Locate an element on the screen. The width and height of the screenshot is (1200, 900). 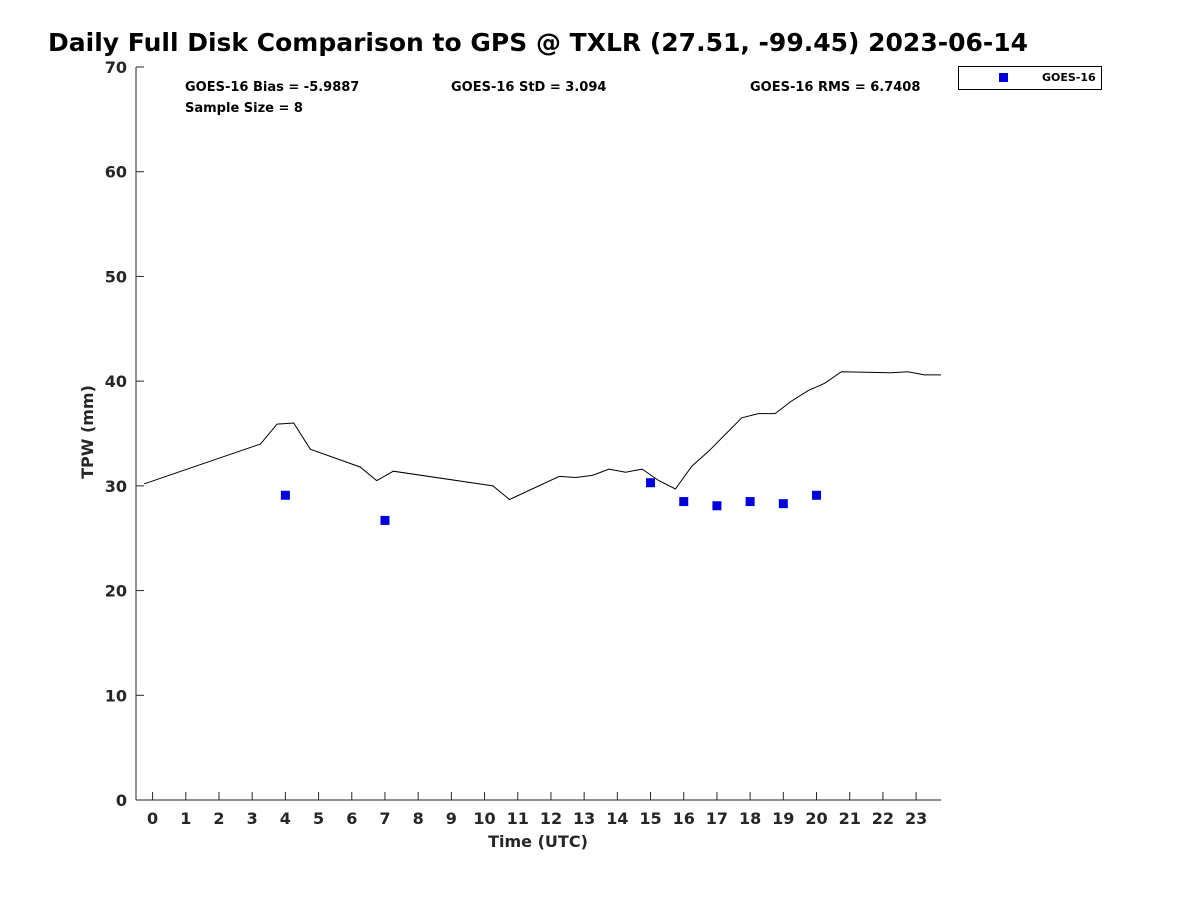
x-tick-label: 9 is located at coordinates (451, 818).